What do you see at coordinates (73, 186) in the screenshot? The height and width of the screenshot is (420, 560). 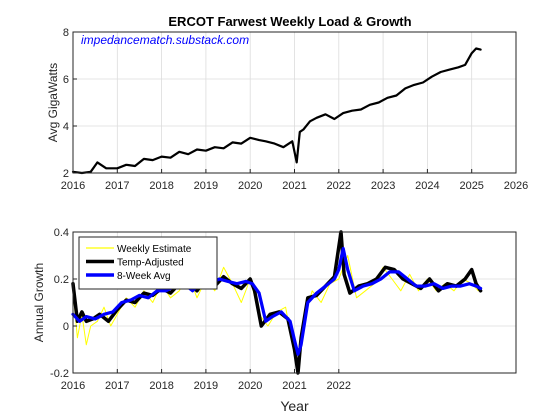 I see `top-xtick-label: 2016` at bounding box center [73, 186].